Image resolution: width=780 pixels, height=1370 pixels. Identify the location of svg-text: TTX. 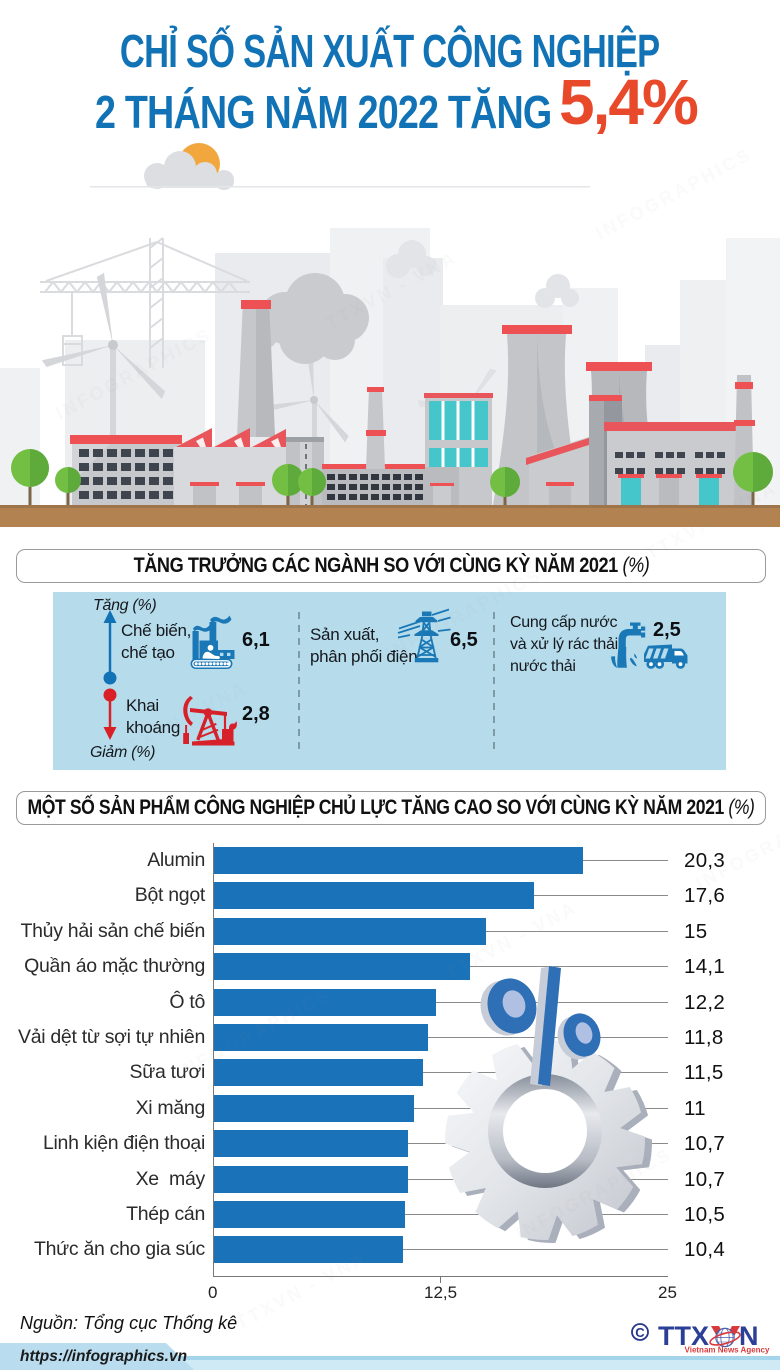
(683, 1336).